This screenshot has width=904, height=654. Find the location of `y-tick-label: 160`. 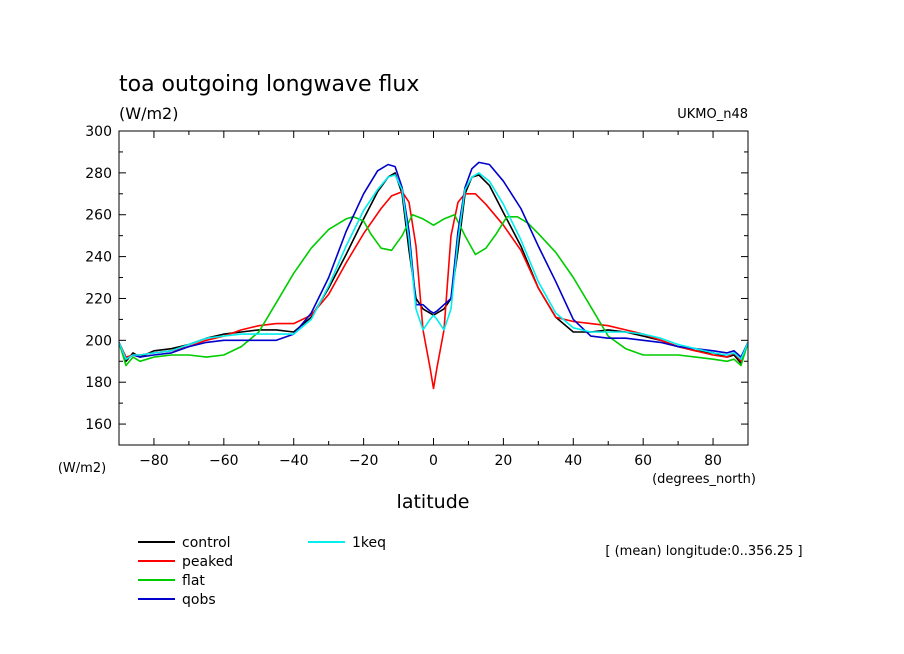

y-tick-label: 160 is located at coordinates (98, 425).